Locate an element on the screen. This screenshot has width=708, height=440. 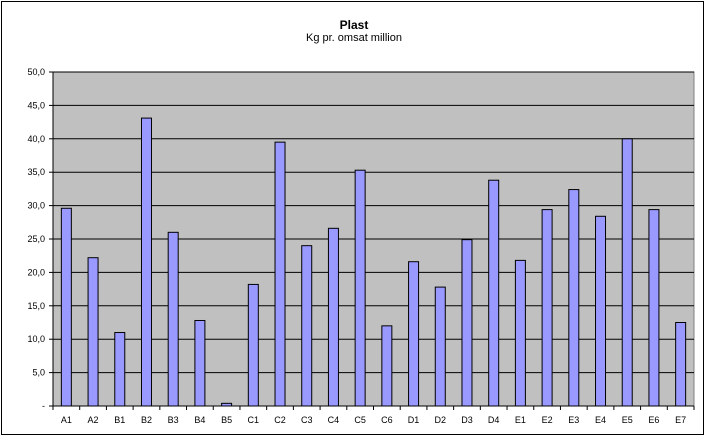
x-tick-label: C6 is located at coordinates (387, 420).